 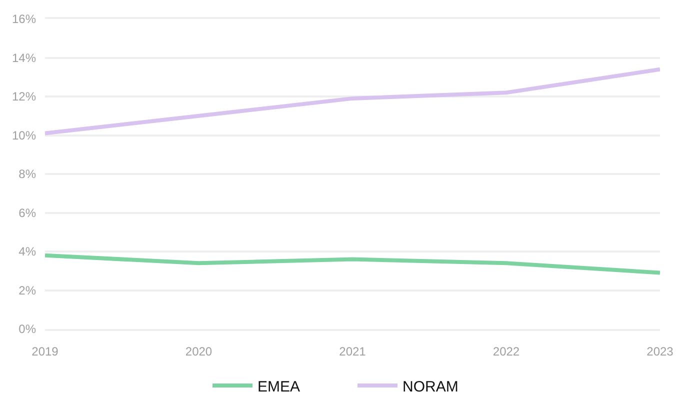 I want to click on y-tick-label: 0%, so click(x=27, y=329).